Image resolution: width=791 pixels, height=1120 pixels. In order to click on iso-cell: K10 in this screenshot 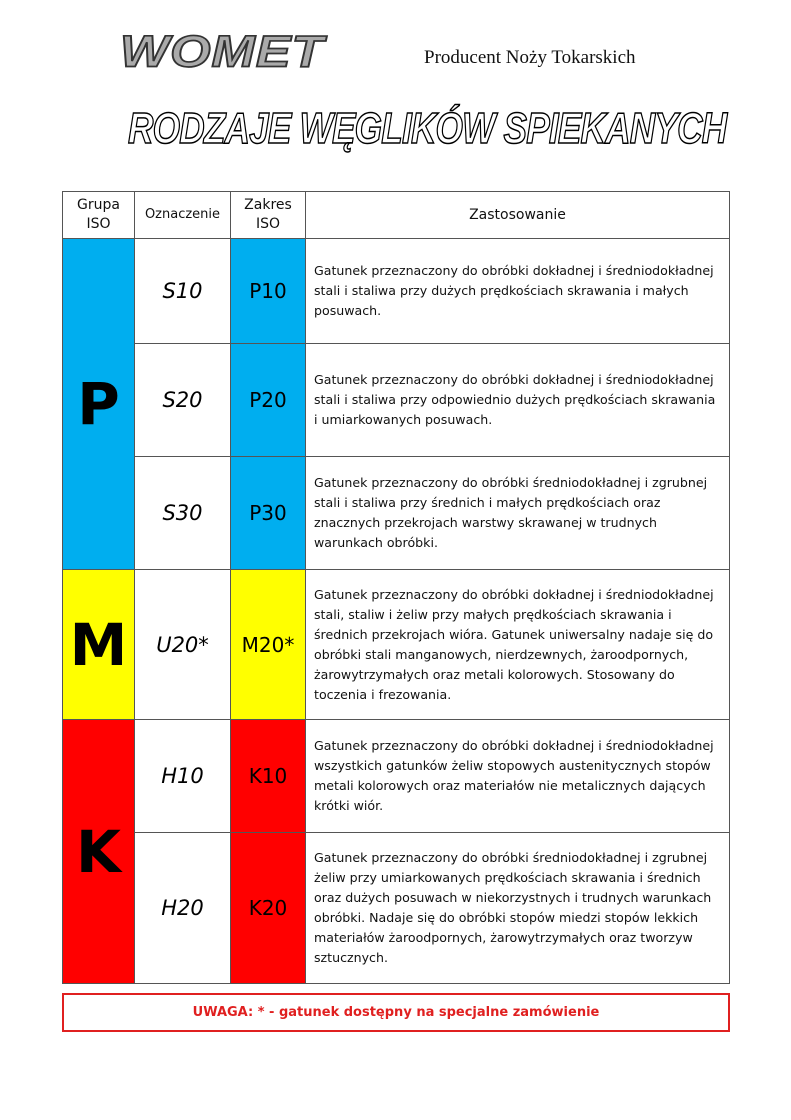, I will do `click(268, 776)`.